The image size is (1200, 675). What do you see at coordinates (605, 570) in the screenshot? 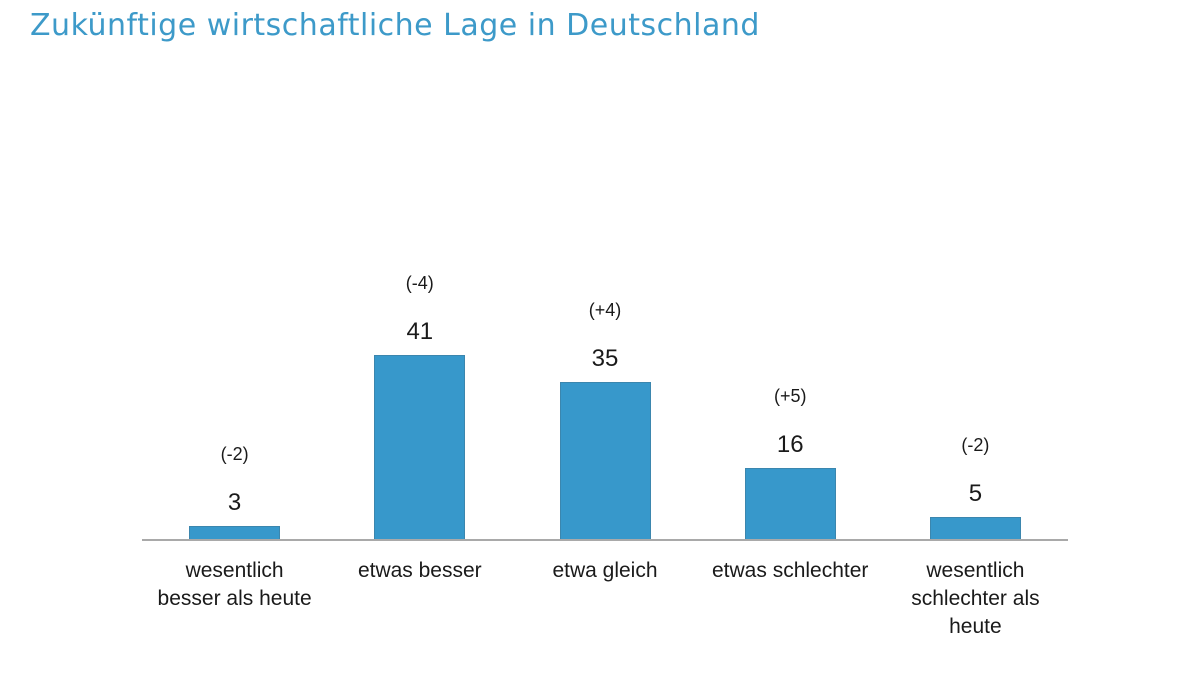
I see `x-axis-label: etwa gleich` at bounding box center [605, 570].